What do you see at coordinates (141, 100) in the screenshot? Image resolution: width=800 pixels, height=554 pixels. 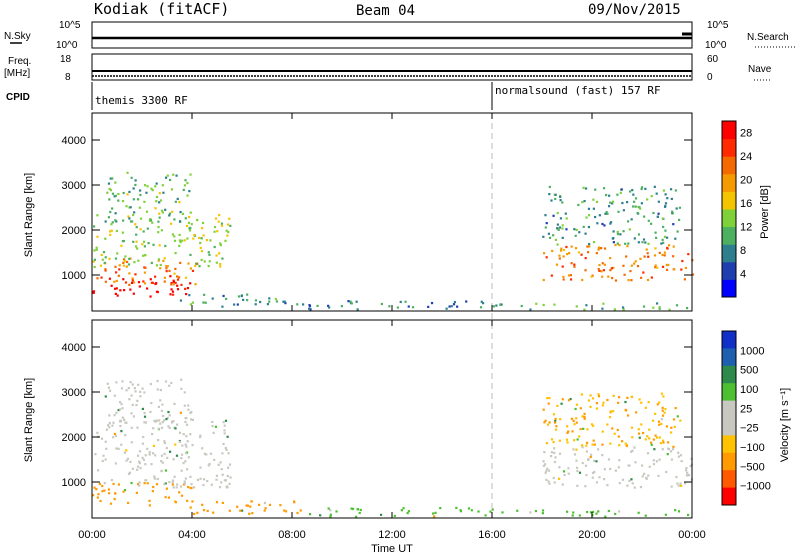 I see `cpid-segment-themis: themis 3300 RF` at bounding box center [141, 100].